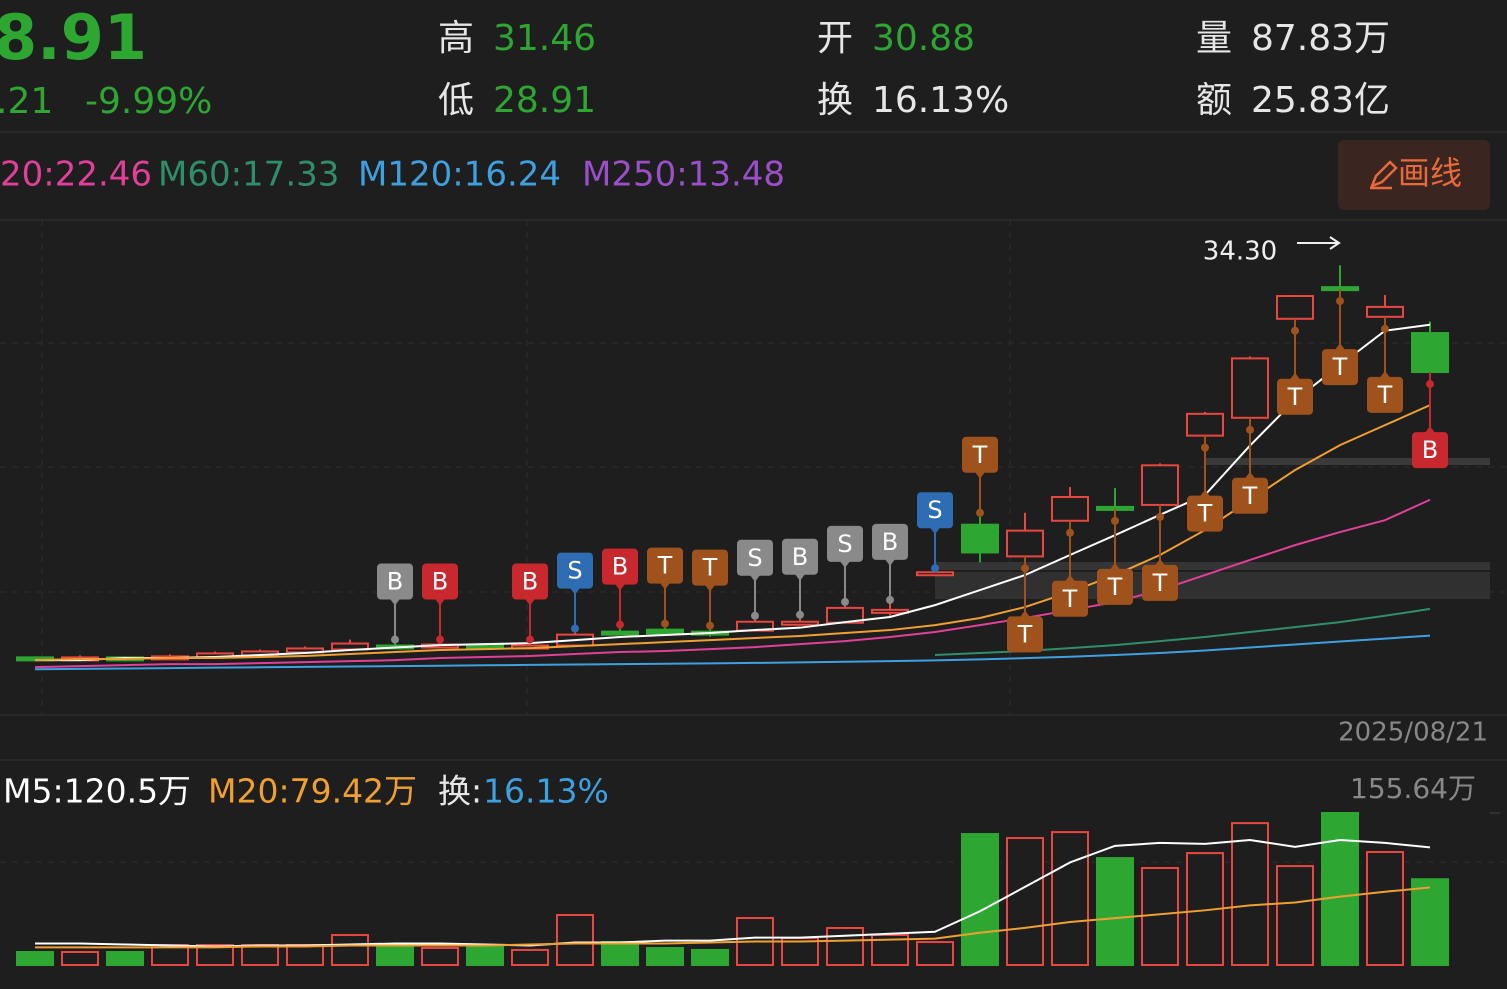 This screenshot has width=1507, height=989. What do you see at coordinates (76, 175) in the screenshot?
I see `ma-legend-item: 20:22.46` at bounding box center [76, 175].